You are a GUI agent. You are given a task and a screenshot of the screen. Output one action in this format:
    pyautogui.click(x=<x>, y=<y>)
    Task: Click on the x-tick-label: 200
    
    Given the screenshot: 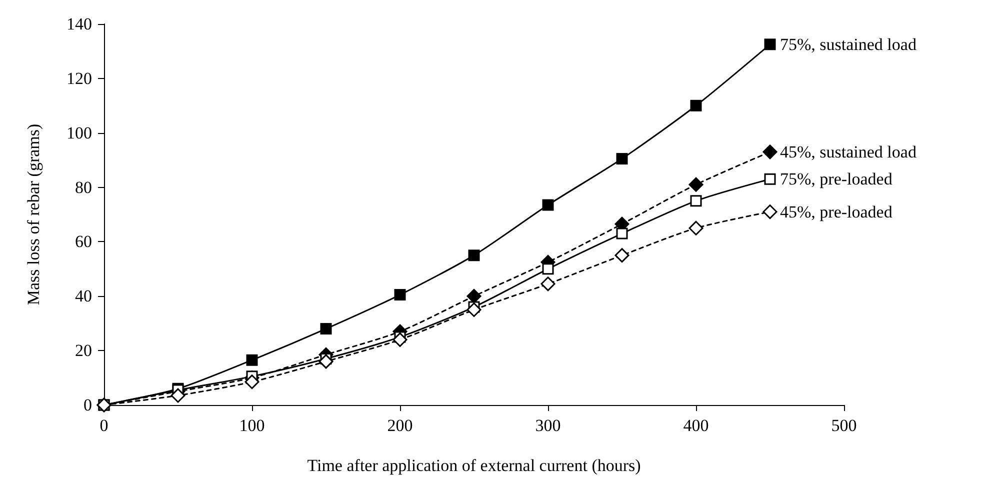 What is the action you would take?
    pyautogui.click(x=400, y=425)
    